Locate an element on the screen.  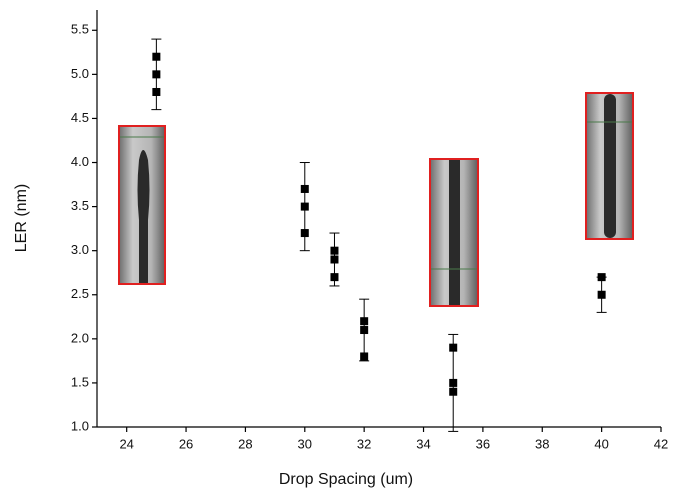
x-axis-title: Drop Spacing (um) is located at coordinates (346, 479).